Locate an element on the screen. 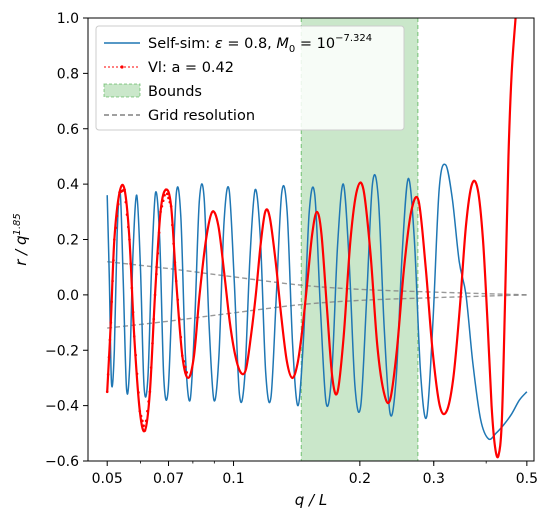 The width and height of the screenshot is (548, 524). x-tick-label: 0.5 is located at coordinates (527, 479).